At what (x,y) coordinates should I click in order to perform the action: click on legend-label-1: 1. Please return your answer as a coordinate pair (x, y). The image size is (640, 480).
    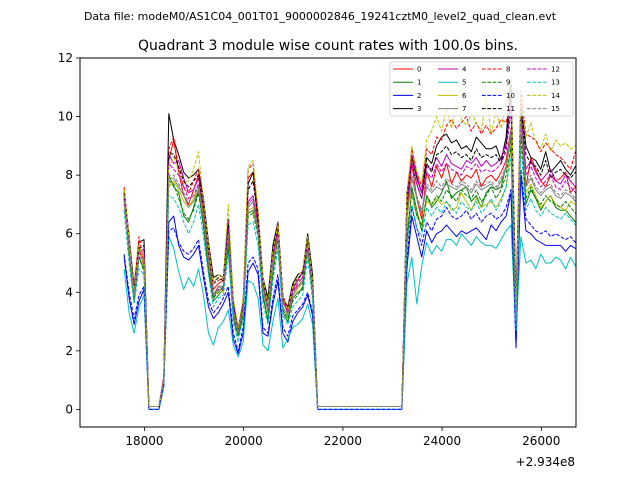
    Looking at the image, I should click on (419, 83).